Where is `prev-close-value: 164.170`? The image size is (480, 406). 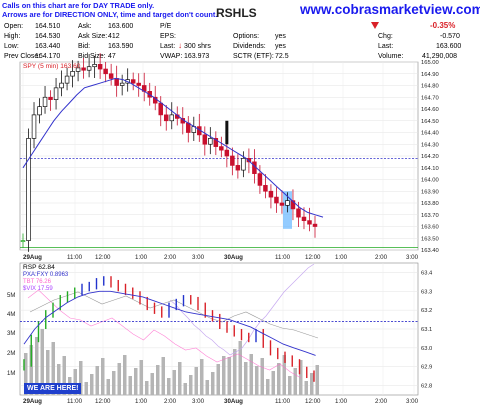
prev-close-value: 164.170 is located at coordinates (48, 56).